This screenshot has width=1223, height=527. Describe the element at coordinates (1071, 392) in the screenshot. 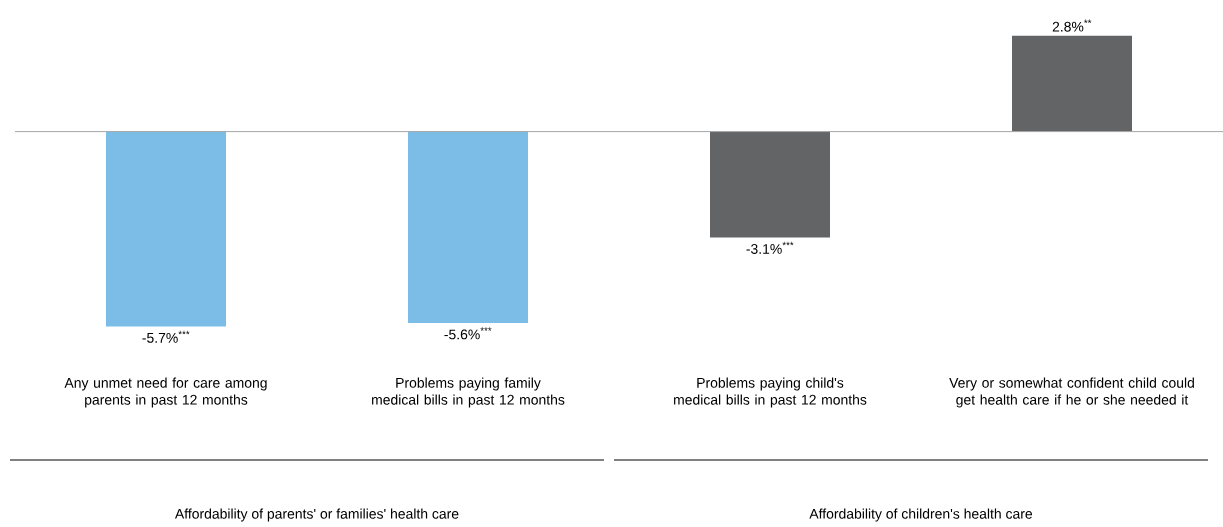

I see `x-tick-label: Very or somewhat confident child could get health care if he or she needed it` at that location.